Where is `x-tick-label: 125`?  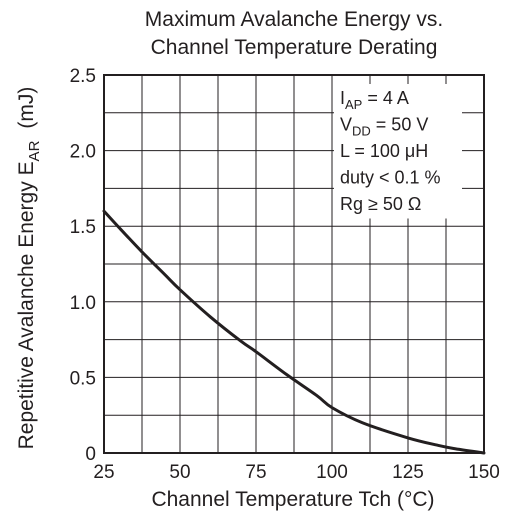
x-tick-label: 125 is located at coordinates (408, 472).